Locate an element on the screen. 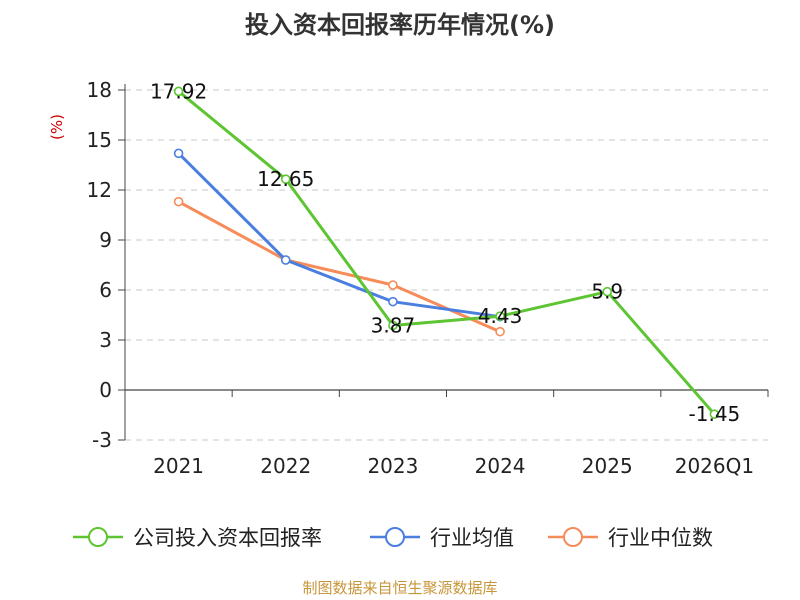 The height and width of the screenshot is (600, 800). x-tick-label: 2021 is located at coordinates (178, 466).